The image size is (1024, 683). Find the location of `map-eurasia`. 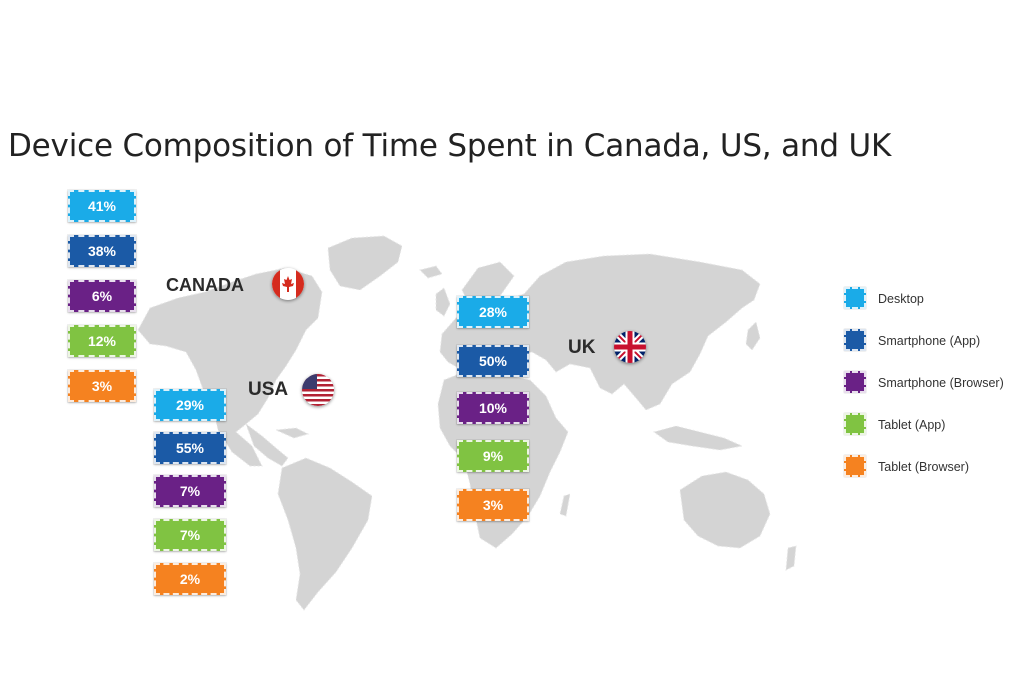

map-eurasia is located at coordinates (600, 332).